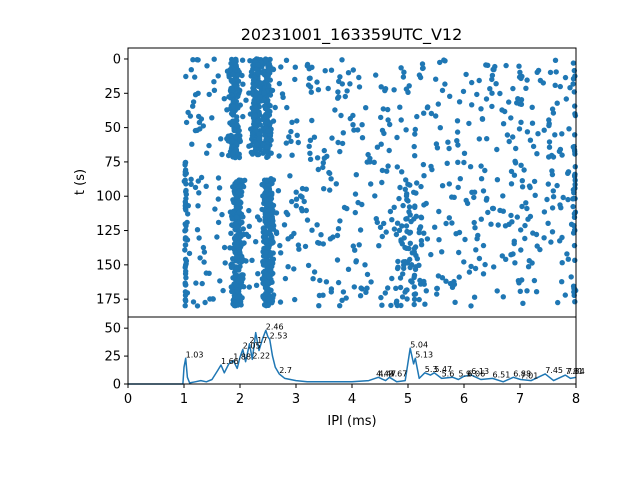 This screenshot has height=480, width=640. What do you see at coordinates (116, 357) in the screenshot?
I see `histogram-y-ticks: 0 25 50` at bounding box center [116, 357].